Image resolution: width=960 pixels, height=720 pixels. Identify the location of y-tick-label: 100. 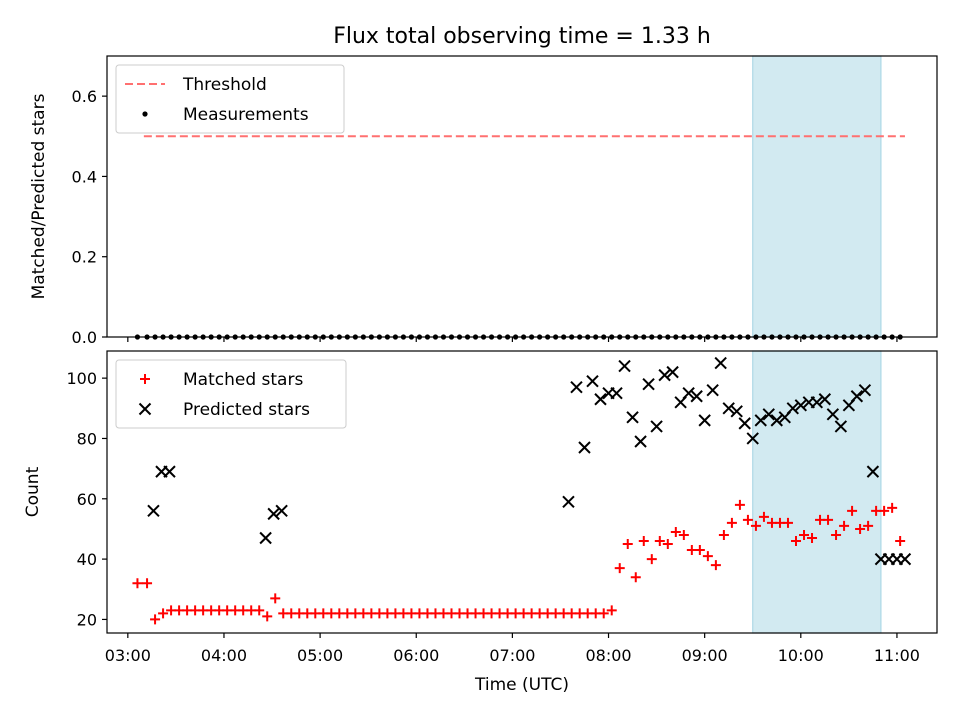
(81, 378).